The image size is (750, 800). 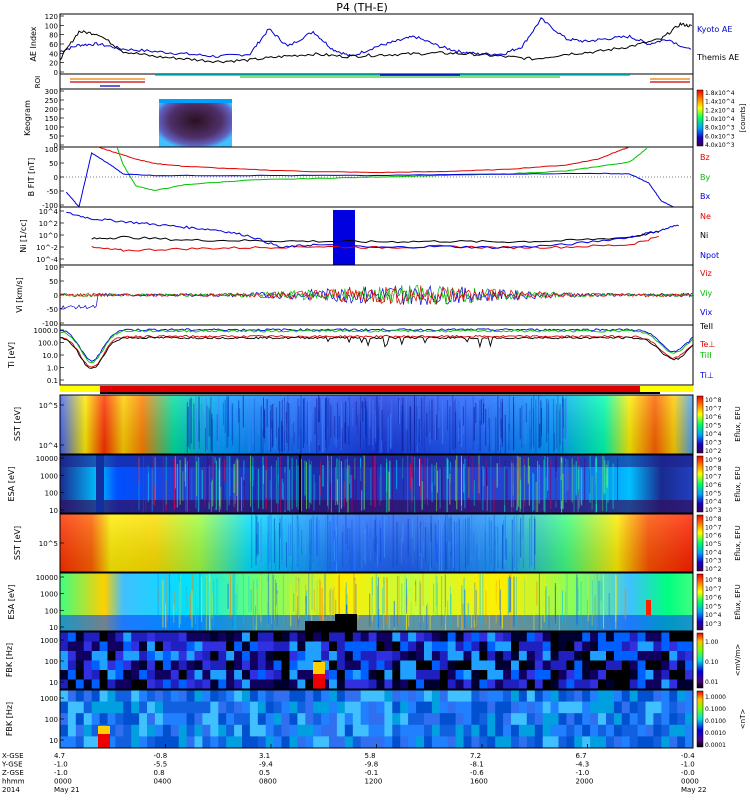 What do you see at coordinates (372, 231) in the screenshot?
I see `density-series-group` at bounding box center [372, 231].